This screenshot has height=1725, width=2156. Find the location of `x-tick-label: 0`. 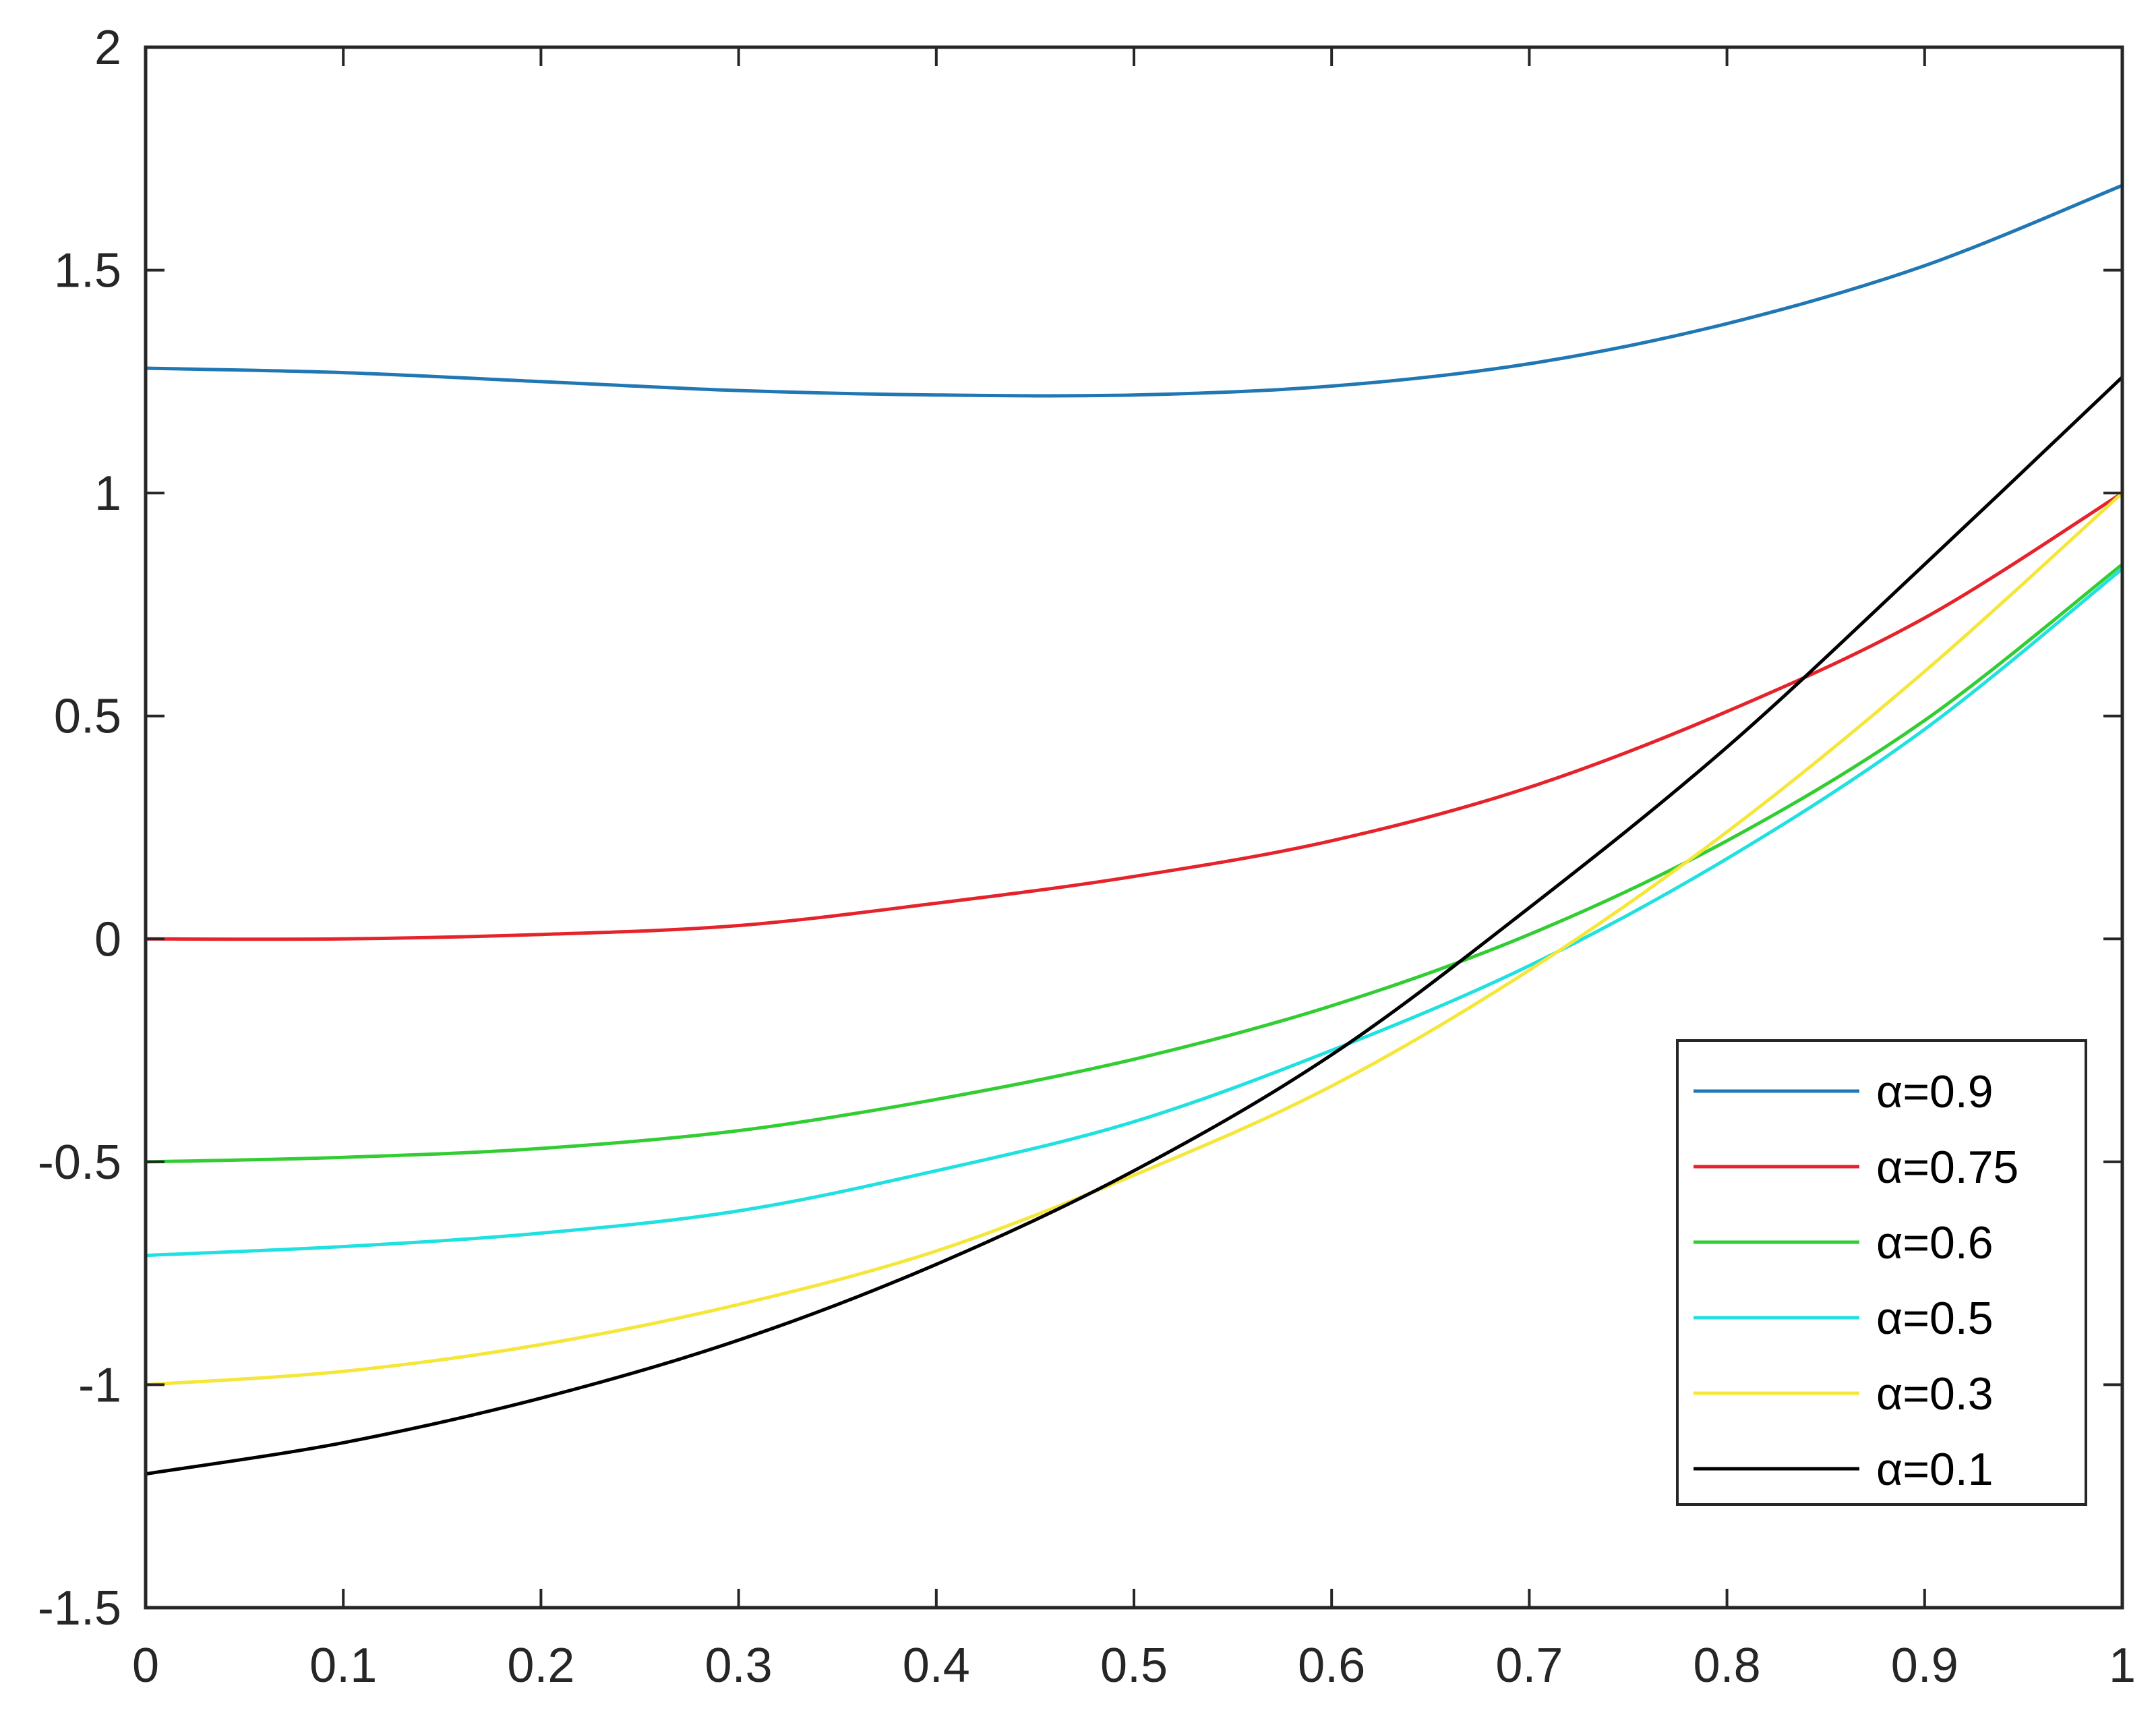

x-tick-label: 0 is located at coordinates (145, 1666).